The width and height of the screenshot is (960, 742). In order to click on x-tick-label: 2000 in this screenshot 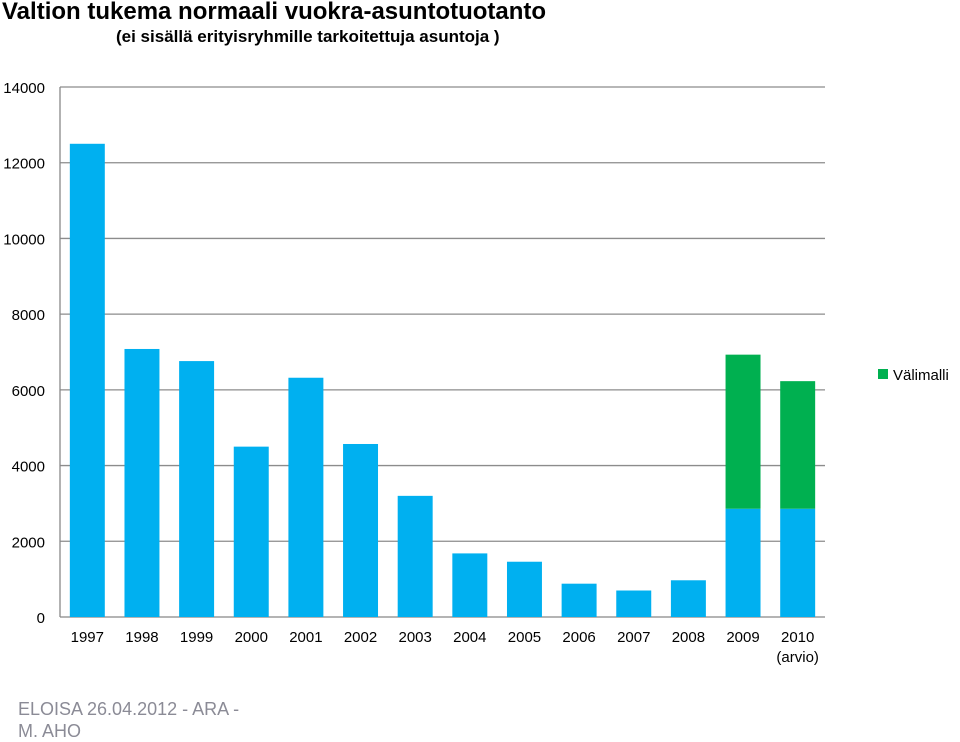, I will do `click(251, 637)`.